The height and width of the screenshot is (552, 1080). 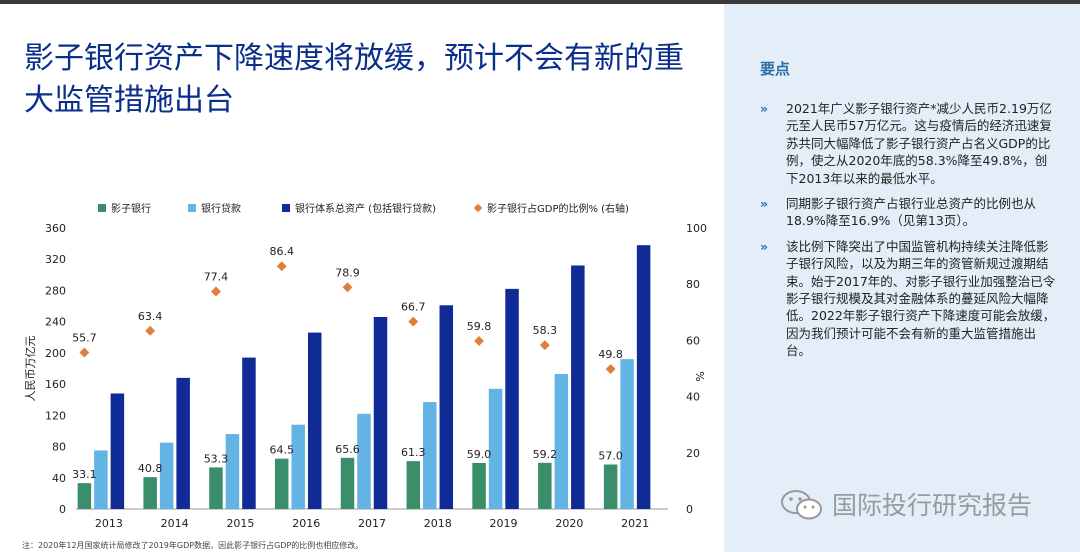 What do you see at coordinates (693, 340) in the screenshot?
I see `y2-tick-label: 60` at bounding box center [693, 340].